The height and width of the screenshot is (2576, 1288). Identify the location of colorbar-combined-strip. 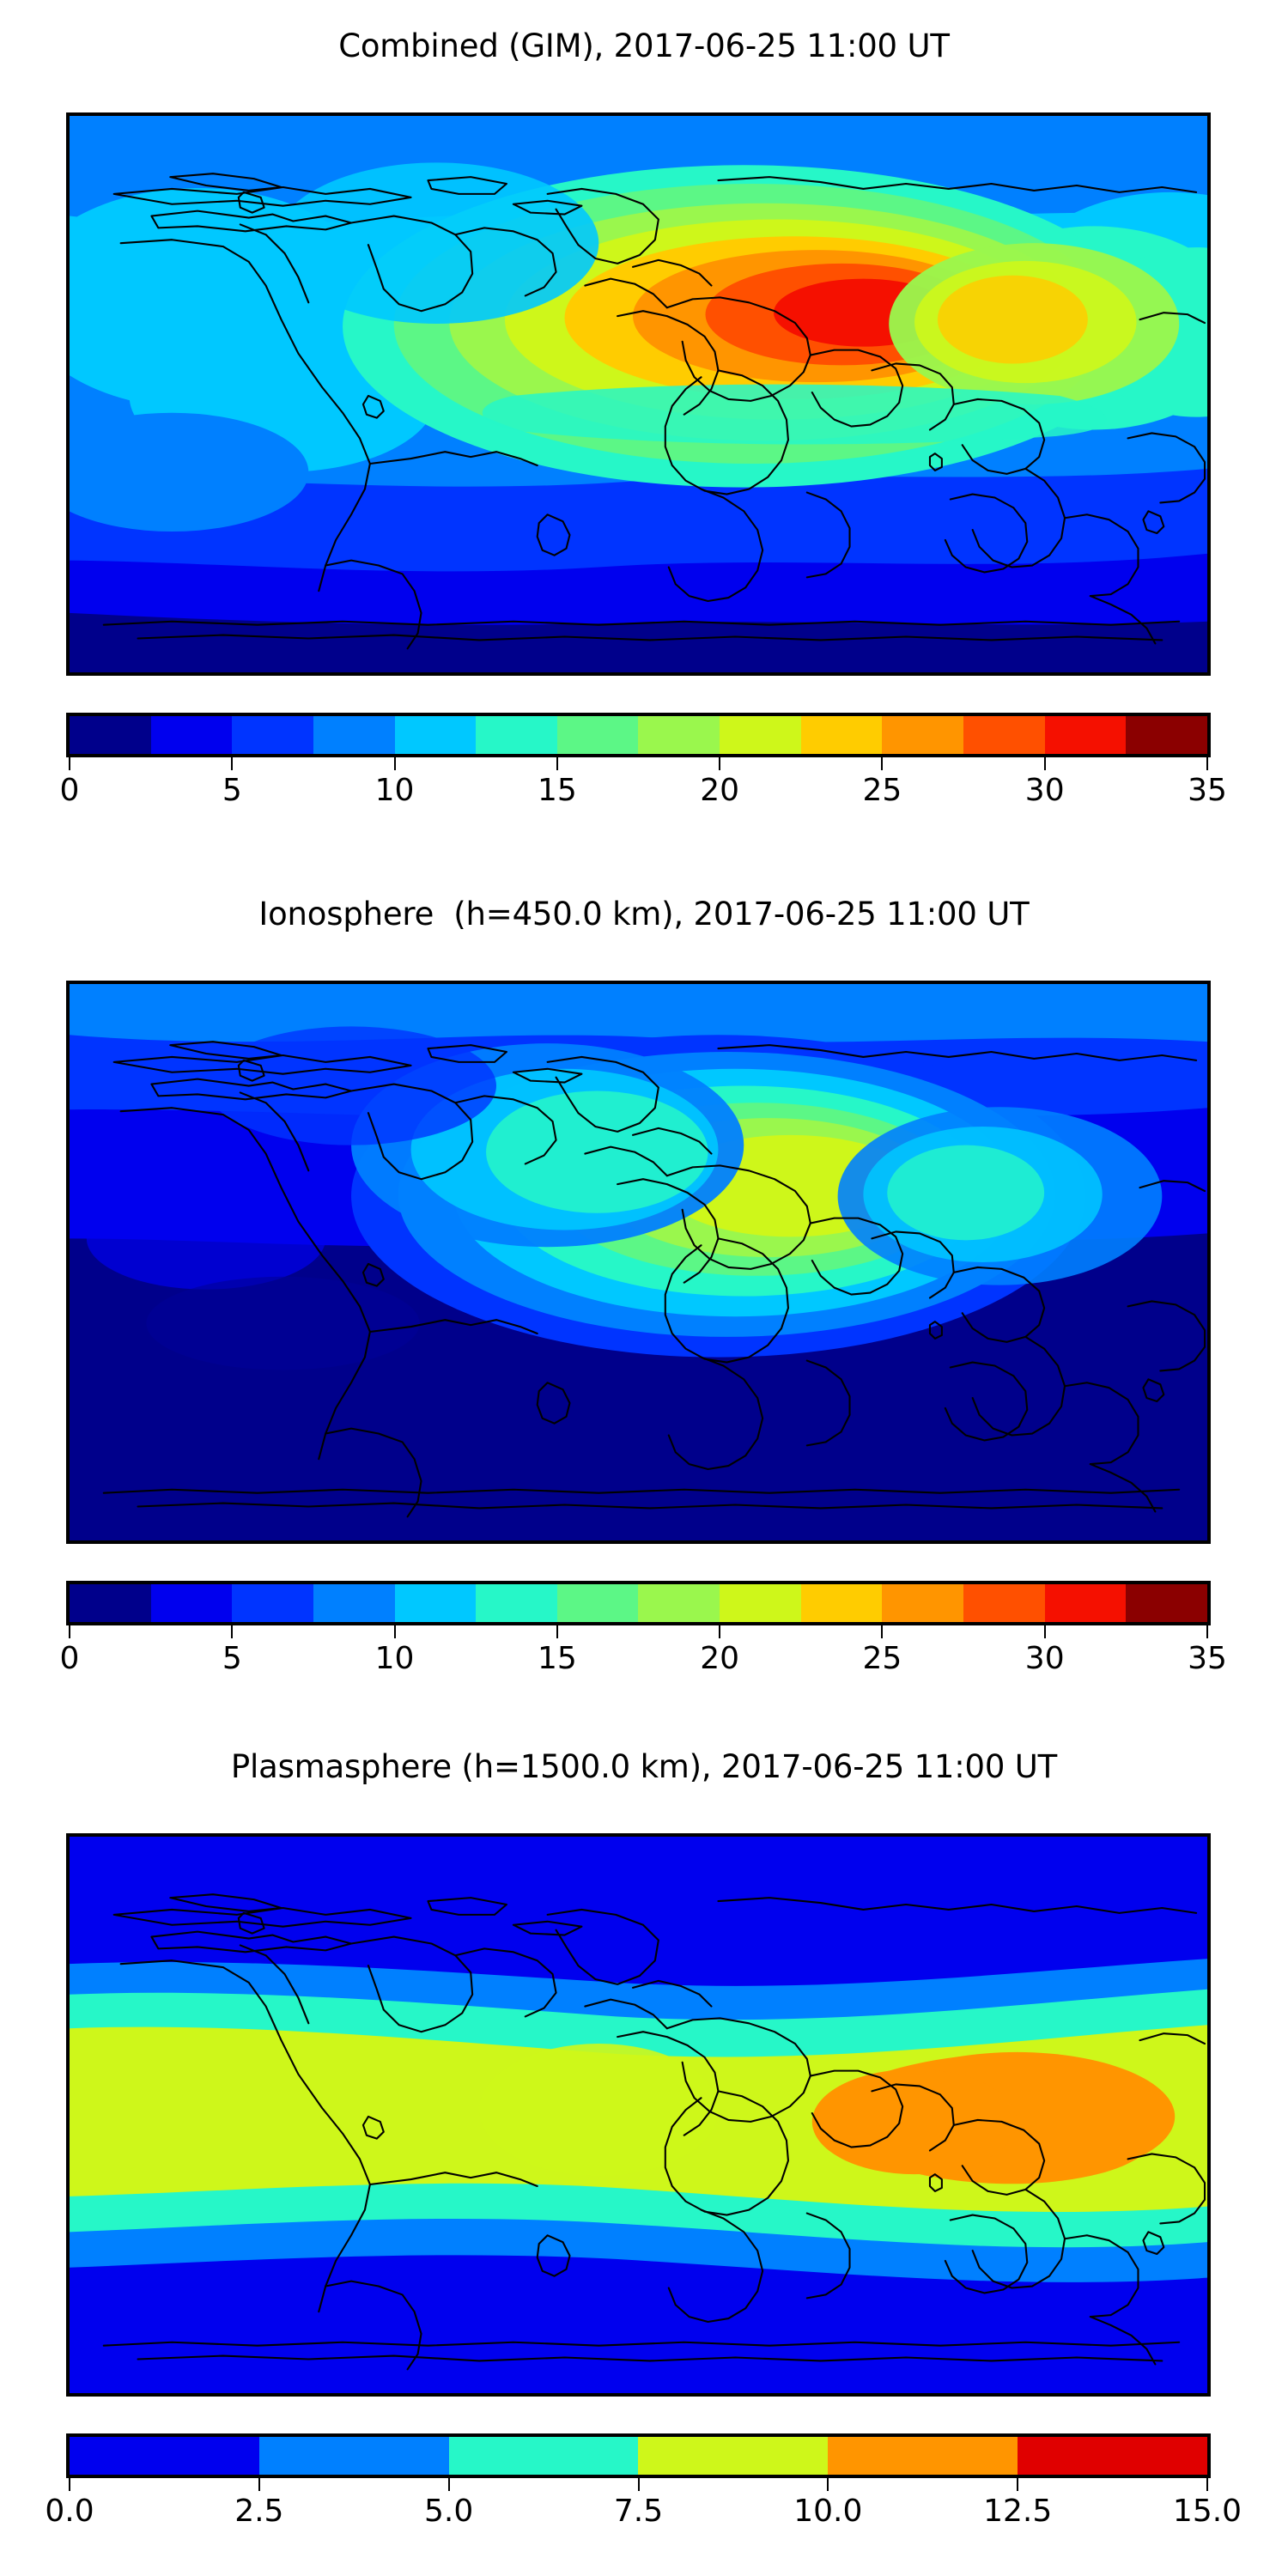
(638, 735).